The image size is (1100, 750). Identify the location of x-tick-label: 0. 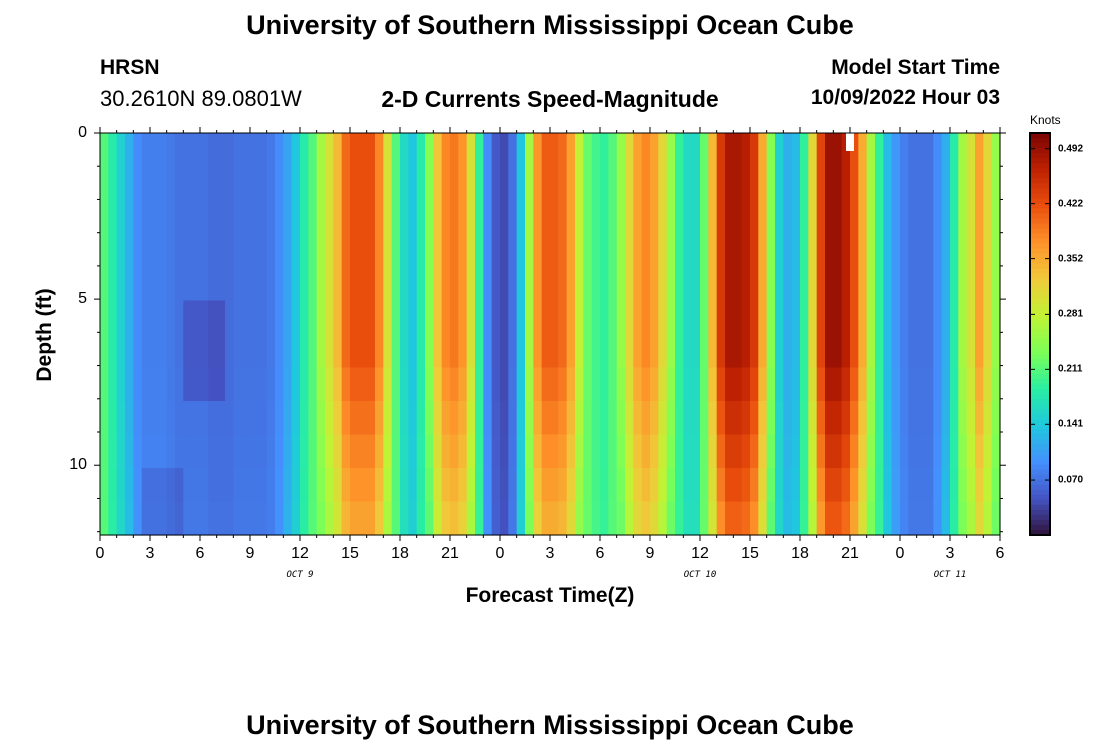
(900, 553).